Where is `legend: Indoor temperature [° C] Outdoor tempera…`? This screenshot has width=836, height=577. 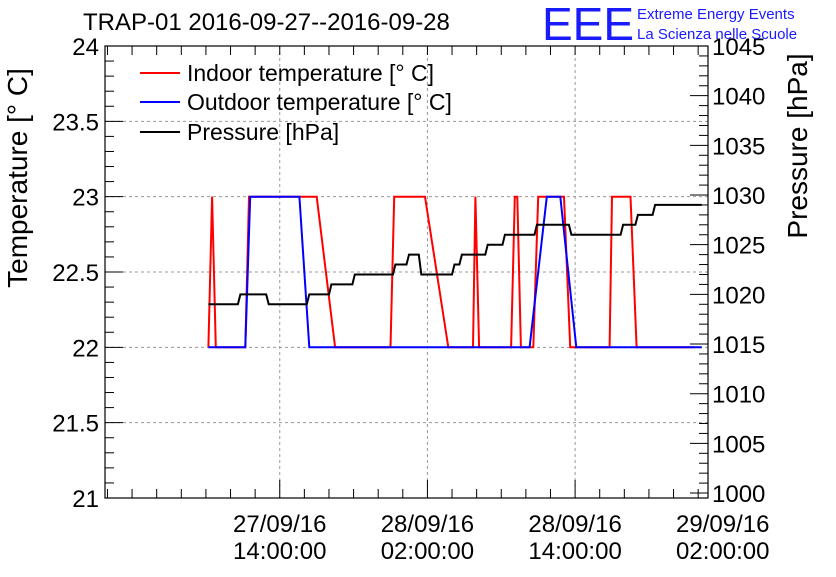
legend: Indoor temperature [° C] Outdoor tempera… is located at coordinates (296, 102).